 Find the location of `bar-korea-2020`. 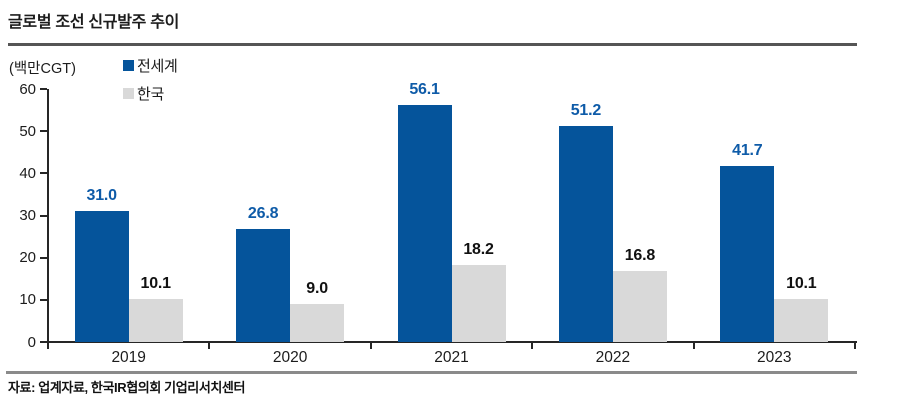

bar-korea-2020 is located at coordinates (317, 323).